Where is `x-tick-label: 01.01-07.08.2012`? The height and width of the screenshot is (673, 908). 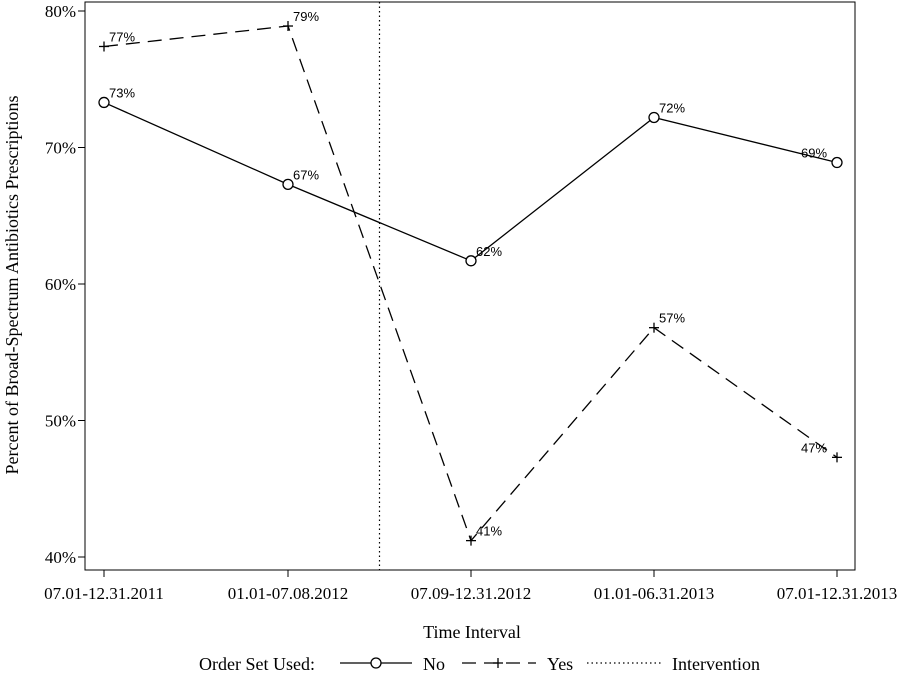 x-tick-label: 01.01-07.08.2012 is located at coordinates (288, 593).